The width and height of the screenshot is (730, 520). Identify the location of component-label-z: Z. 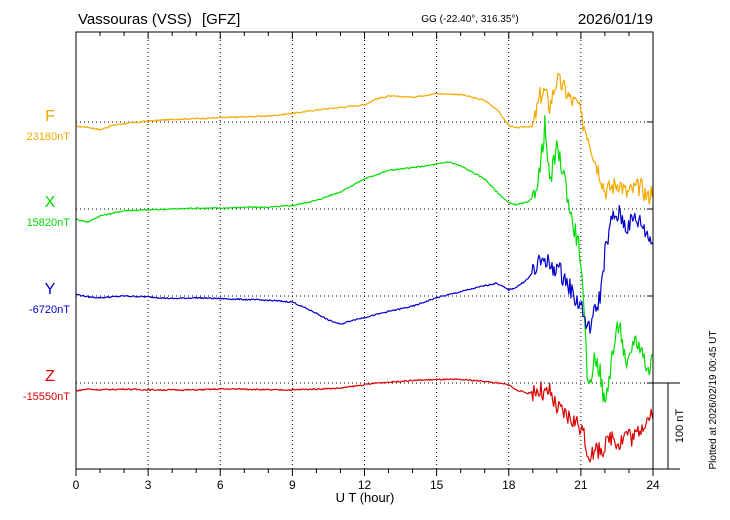
(50, 376).